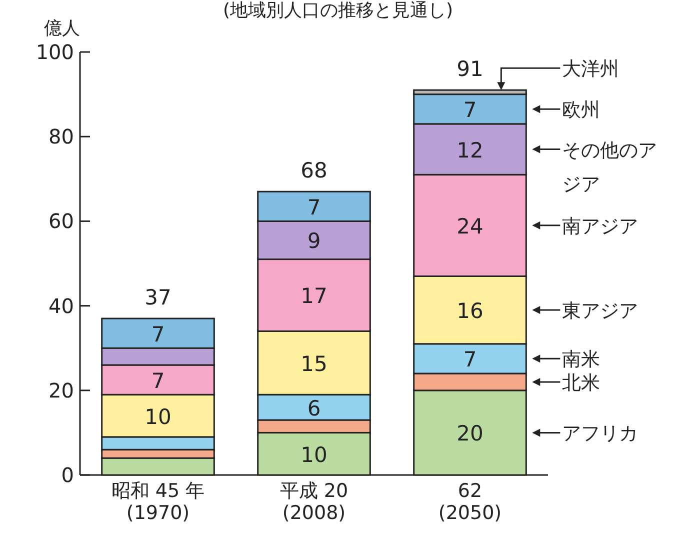 This screenshot has width=677, height=538. Describe the element at coordinates (55, 52) in the screenshot. I see `y-tick-label: 100` at that location.